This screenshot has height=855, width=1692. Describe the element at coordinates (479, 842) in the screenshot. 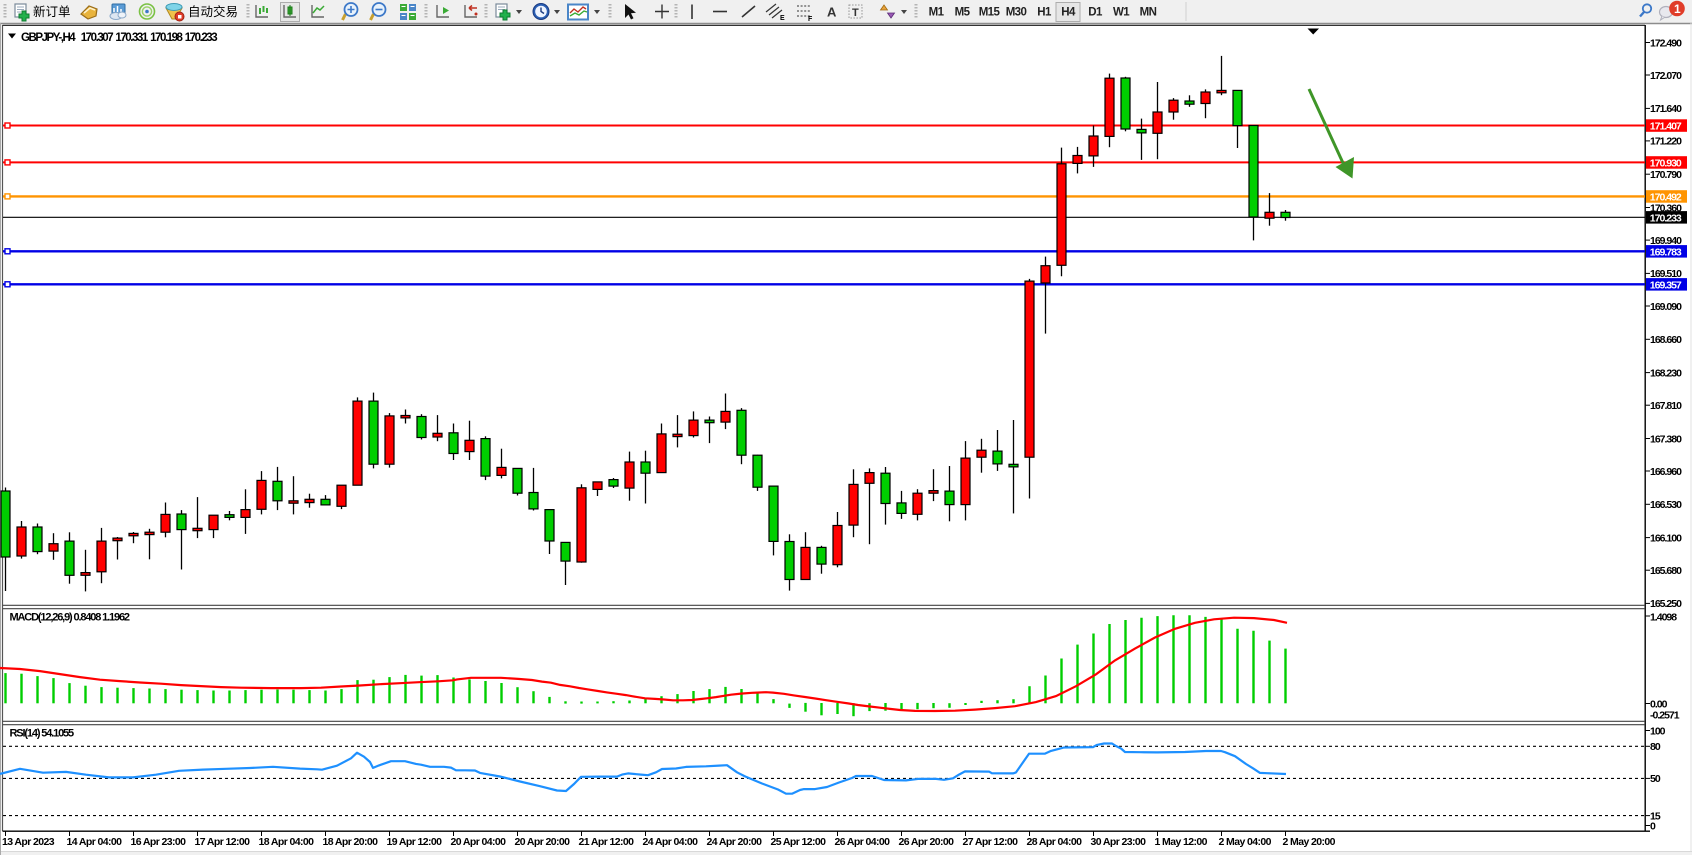

I see `svg-text: 20 Apr 04:00` at that location.